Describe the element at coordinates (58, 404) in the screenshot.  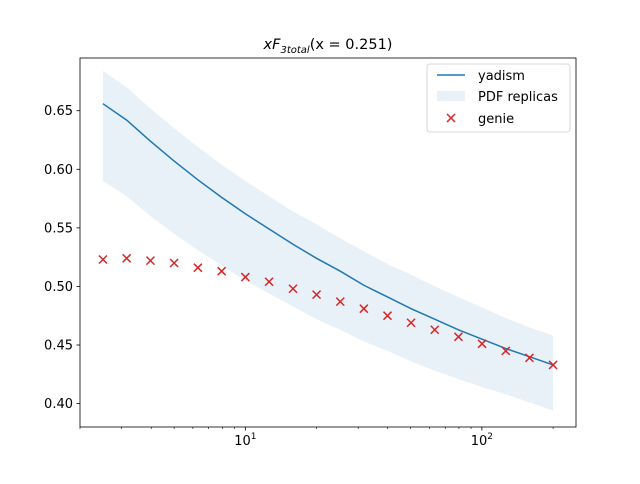
I see `y-tick-label: 0.40` at that location.